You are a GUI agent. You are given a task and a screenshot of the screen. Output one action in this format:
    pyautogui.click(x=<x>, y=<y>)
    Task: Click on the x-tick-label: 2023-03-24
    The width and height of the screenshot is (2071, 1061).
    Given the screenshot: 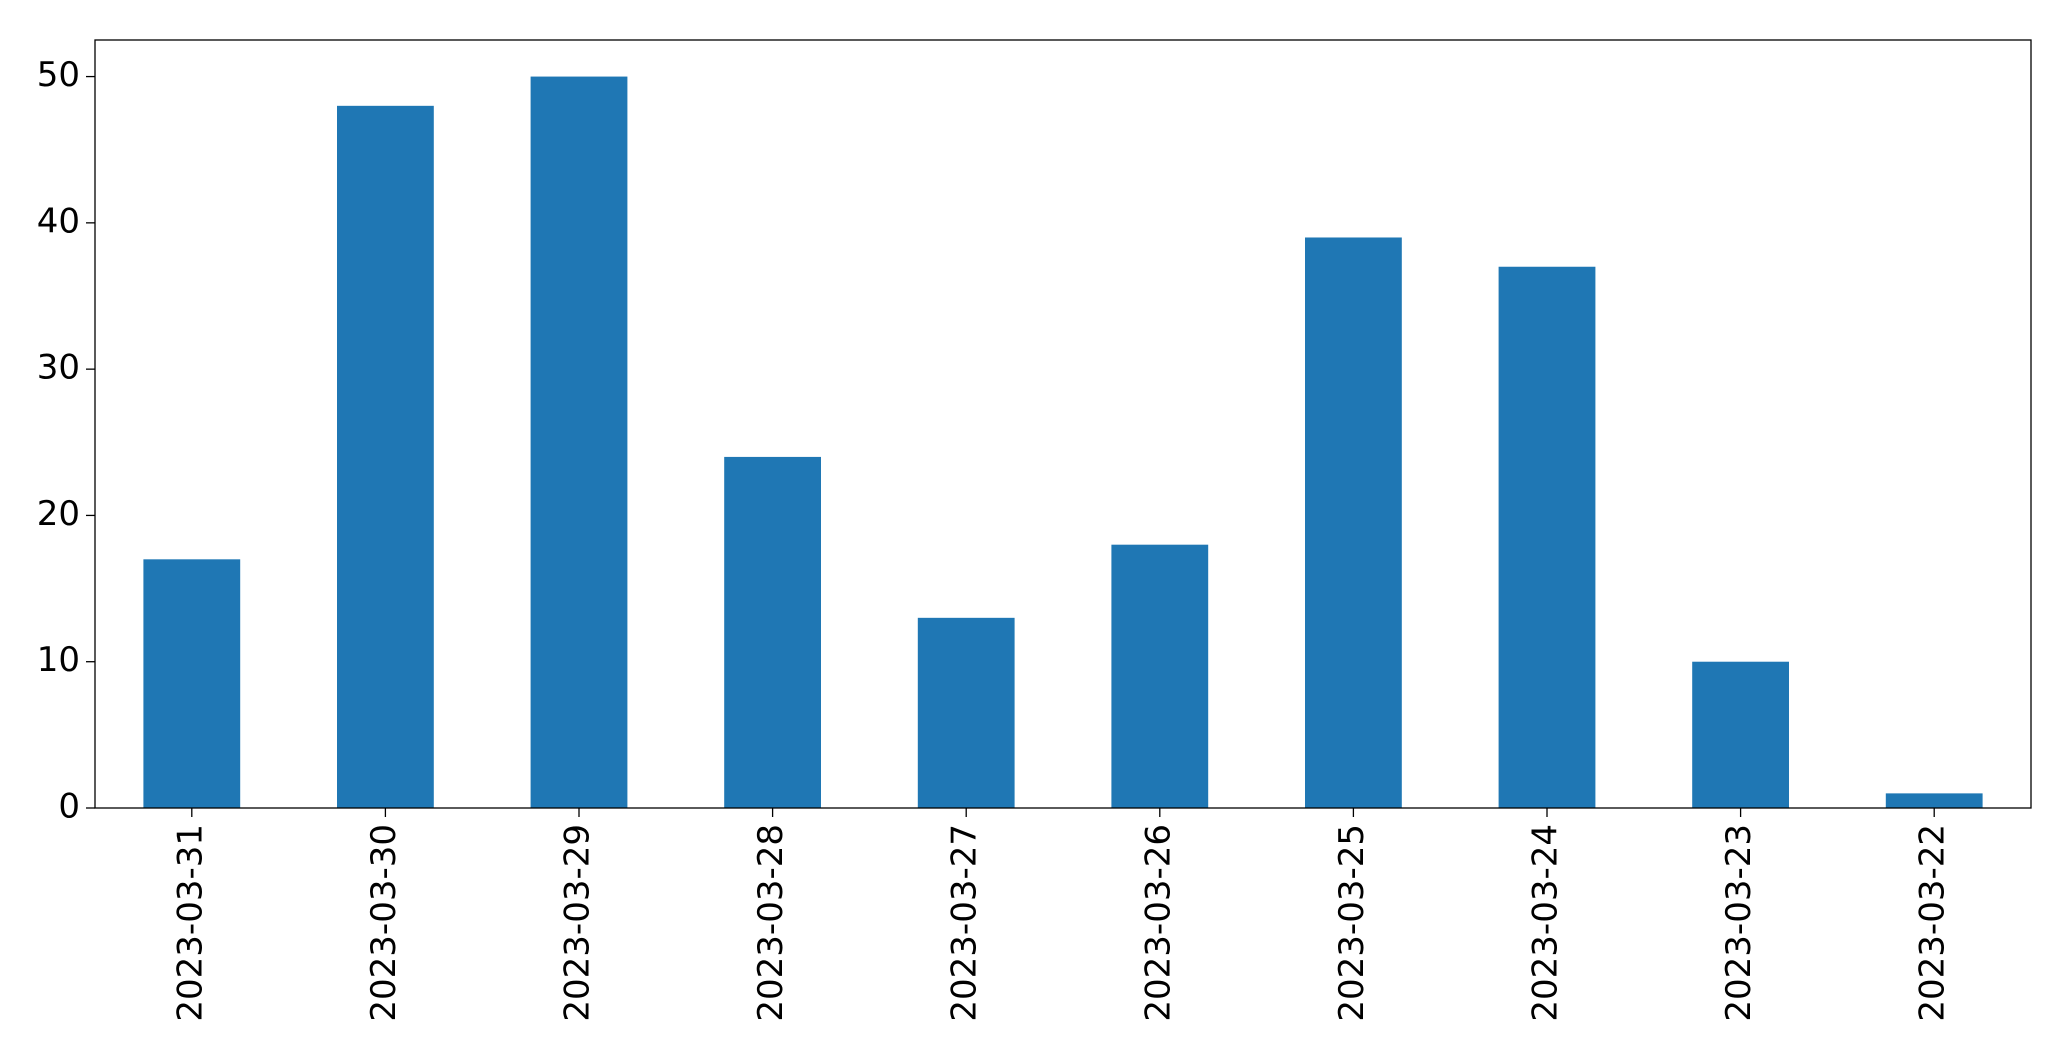 What is the action you would take?
    pyautogui.click(x=1546, y=923)
    